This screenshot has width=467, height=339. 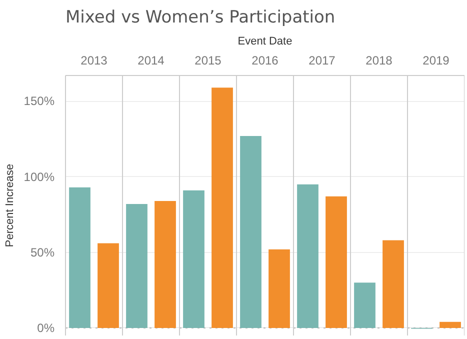 I want to click on x-tick-label: 2018, so click(x=379, y=61).